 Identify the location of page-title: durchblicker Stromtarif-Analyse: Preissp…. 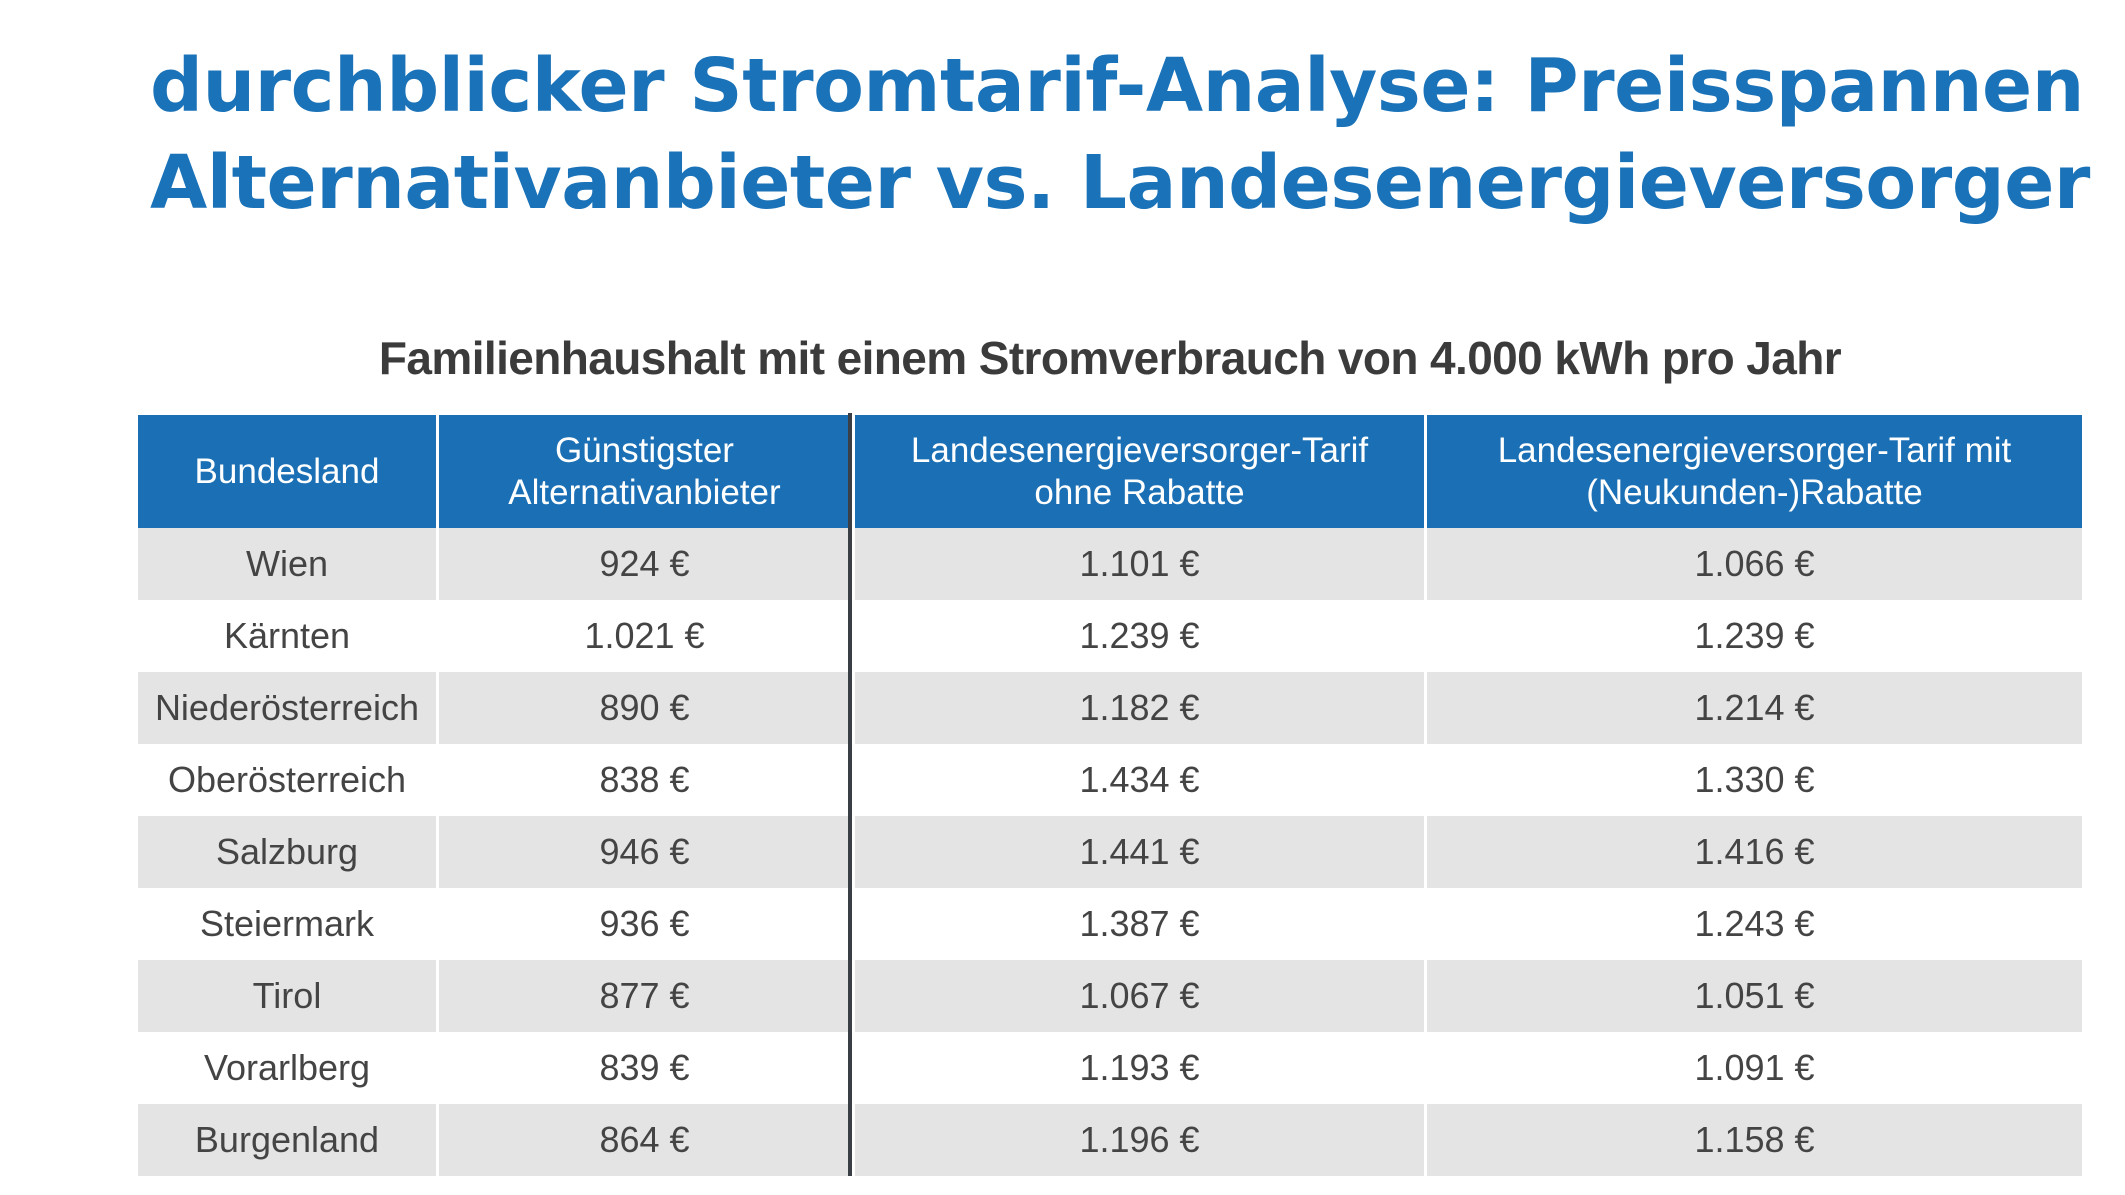
(1120, 135).